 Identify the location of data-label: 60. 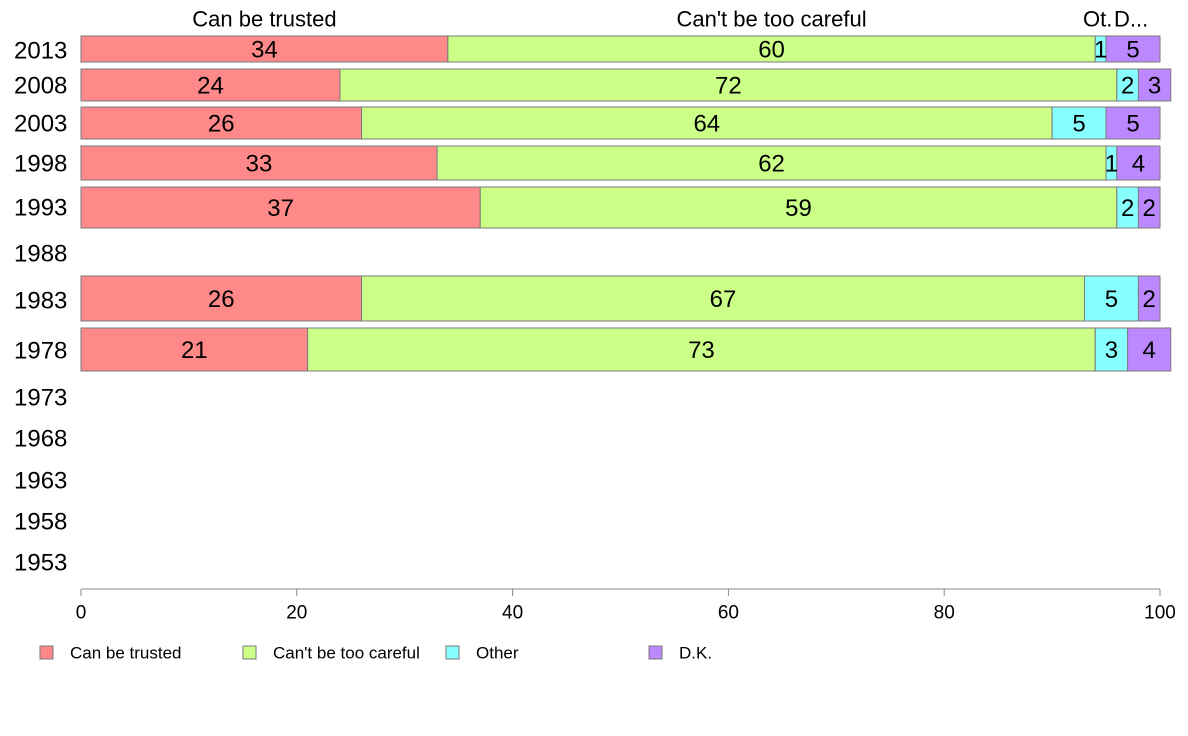
(771, 50).